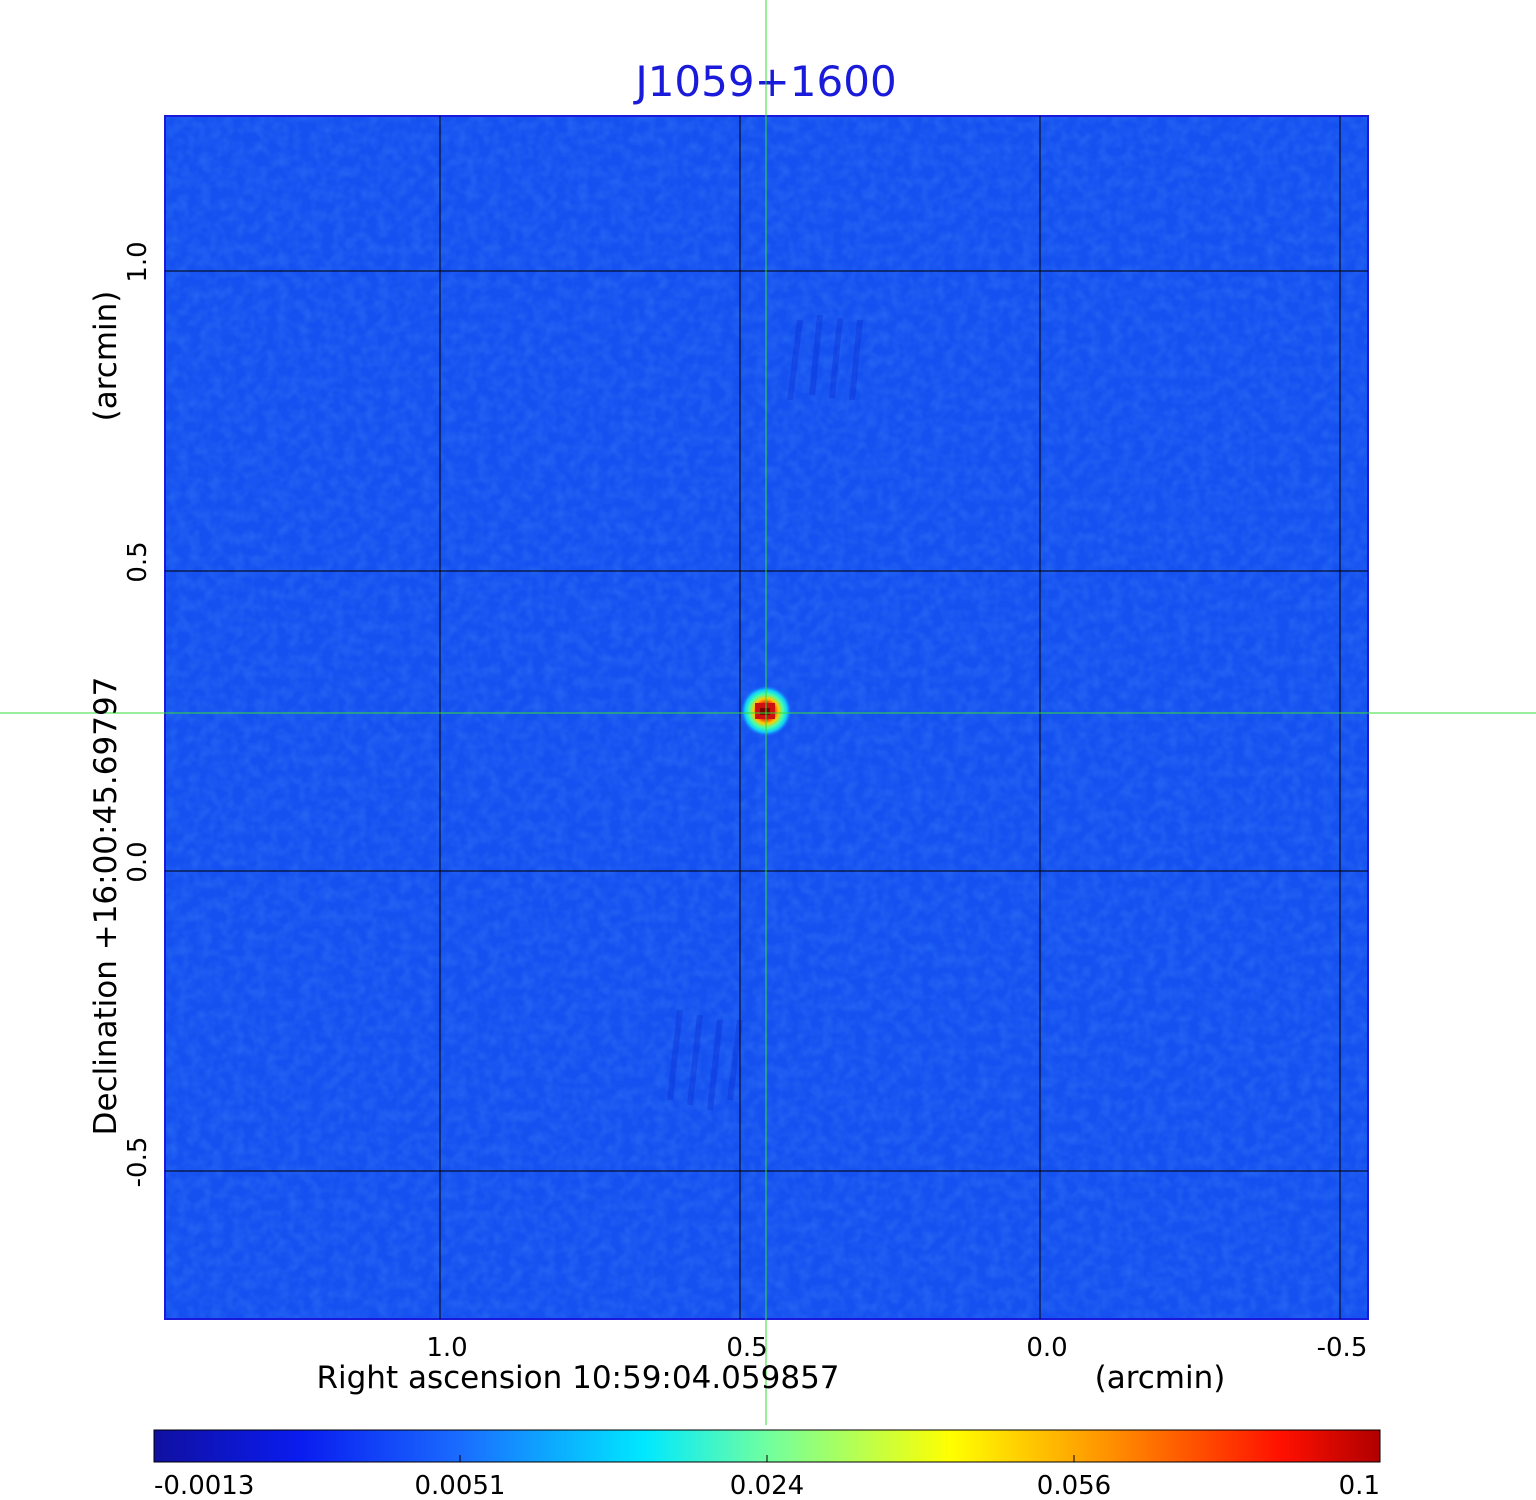 This screenshot has width=1536, height=1500. What do you see at coordinates (746, 1348) in the screenshot?
I see `x-tick-label: 0.5` at bounding box center [746, 1348].